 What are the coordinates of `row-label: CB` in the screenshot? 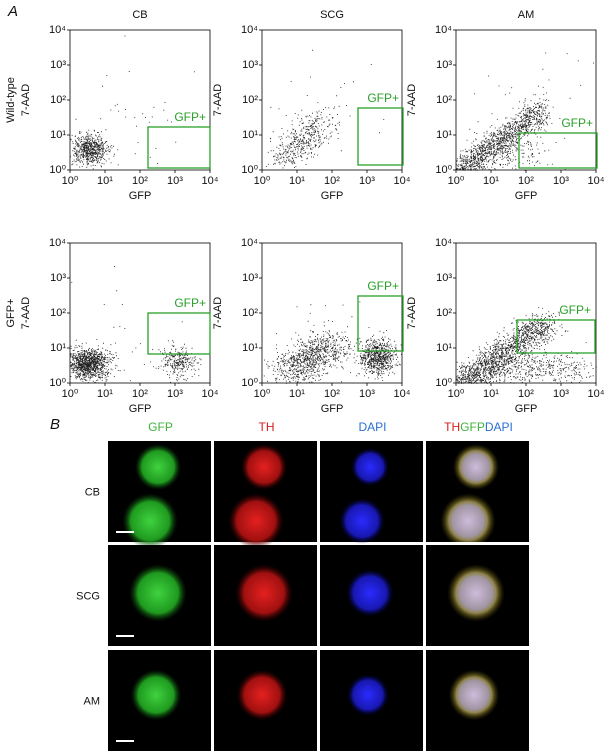 It's located at (92, 492).